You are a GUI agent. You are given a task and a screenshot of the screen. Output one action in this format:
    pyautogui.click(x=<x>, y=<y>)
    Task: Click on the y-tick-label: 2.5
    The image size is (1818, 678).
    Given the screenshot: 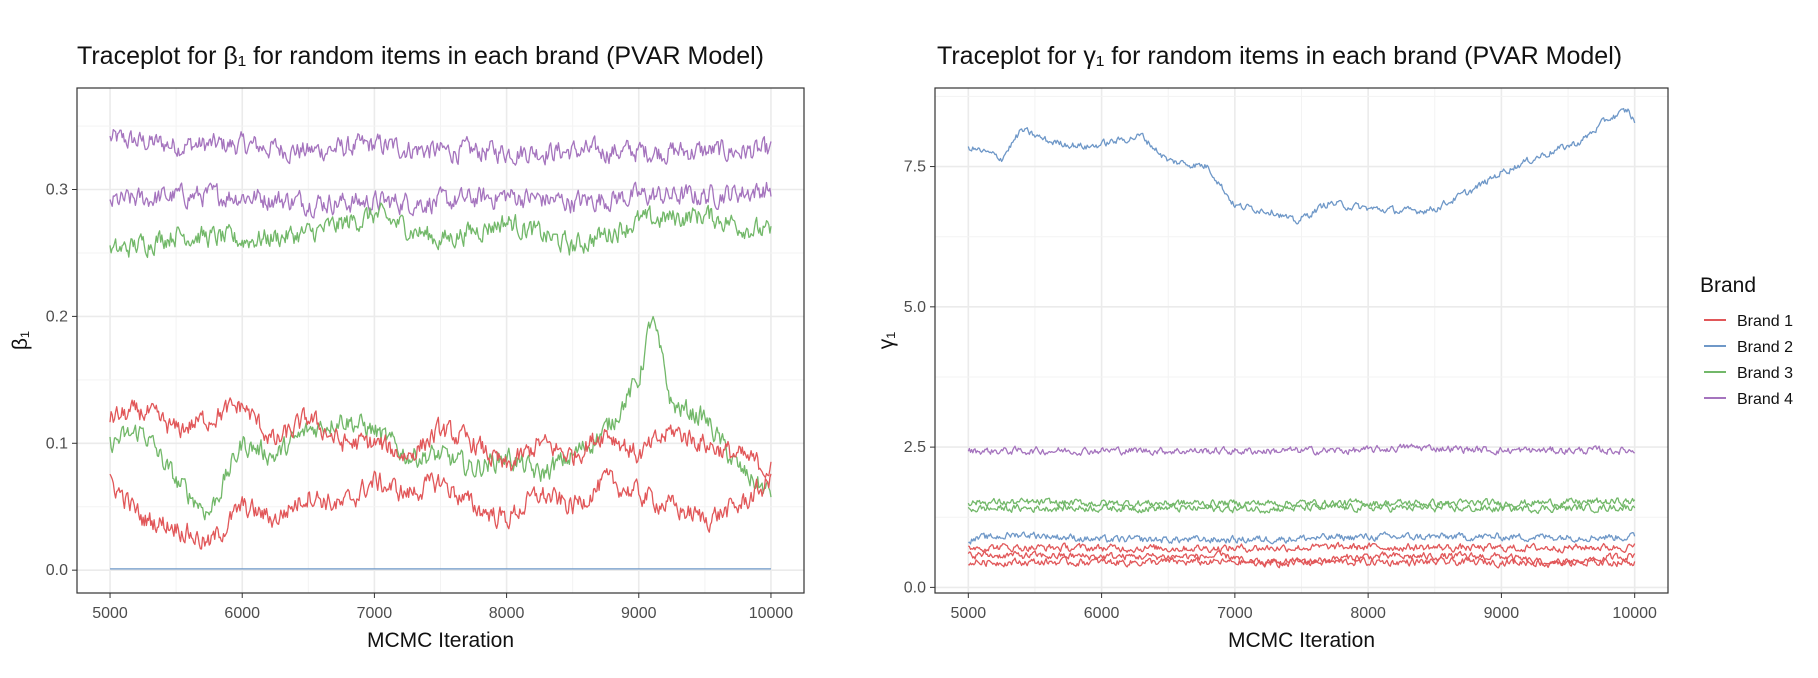 What is the action you would take?
    pyautogui.click(x=915, y=447)
    